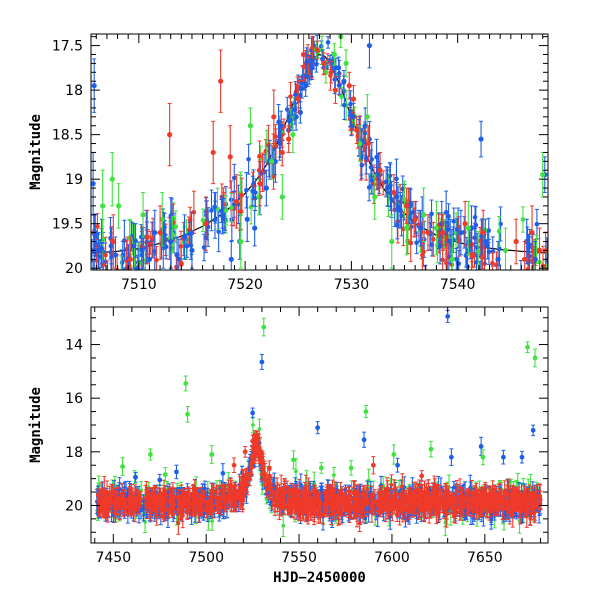 This screenshot has width=600, height=600. I want to click on x-tick-label: 7540, so click(458, 285).